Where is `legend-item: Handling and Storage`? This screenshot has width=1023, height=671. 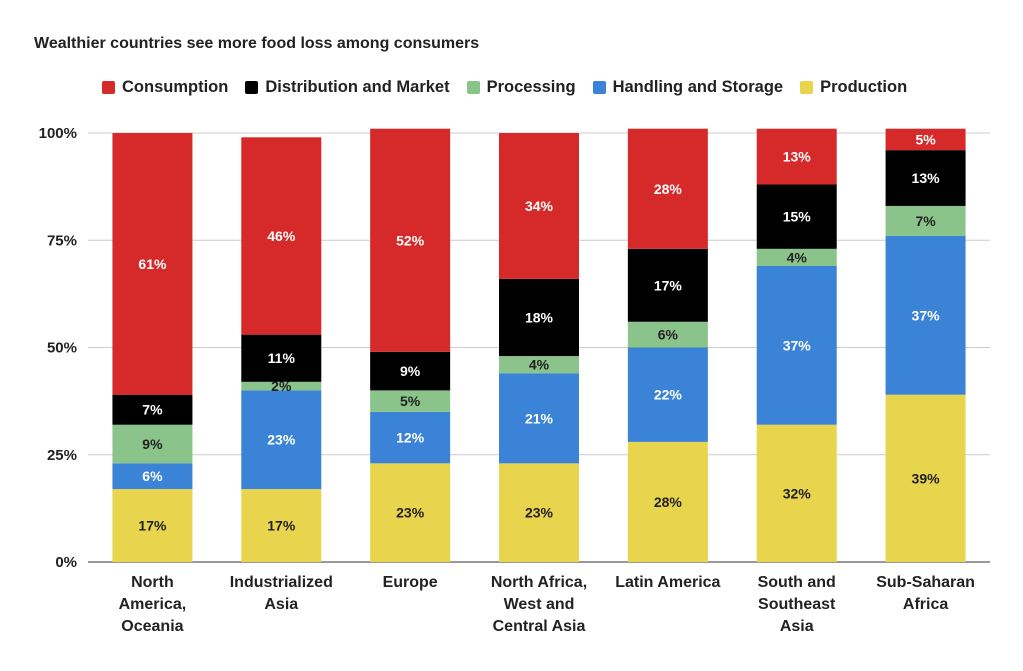 legend-item: Handling and Storage is located at coordinates (688, 87).